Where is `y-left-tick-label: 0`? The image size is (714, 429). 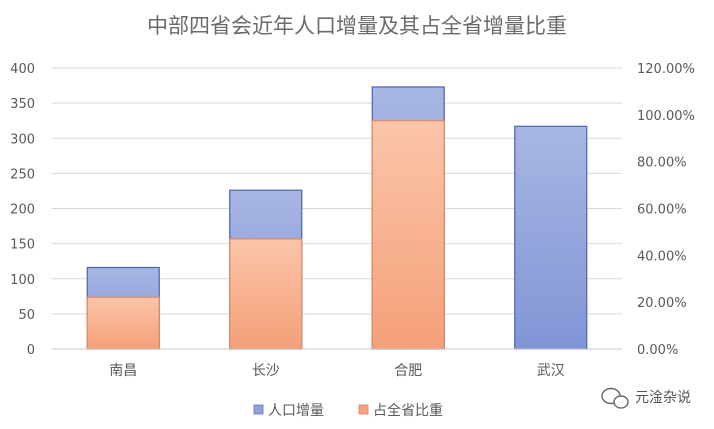
y-left-tick-label: 0 is located at coordinates (31, 350).